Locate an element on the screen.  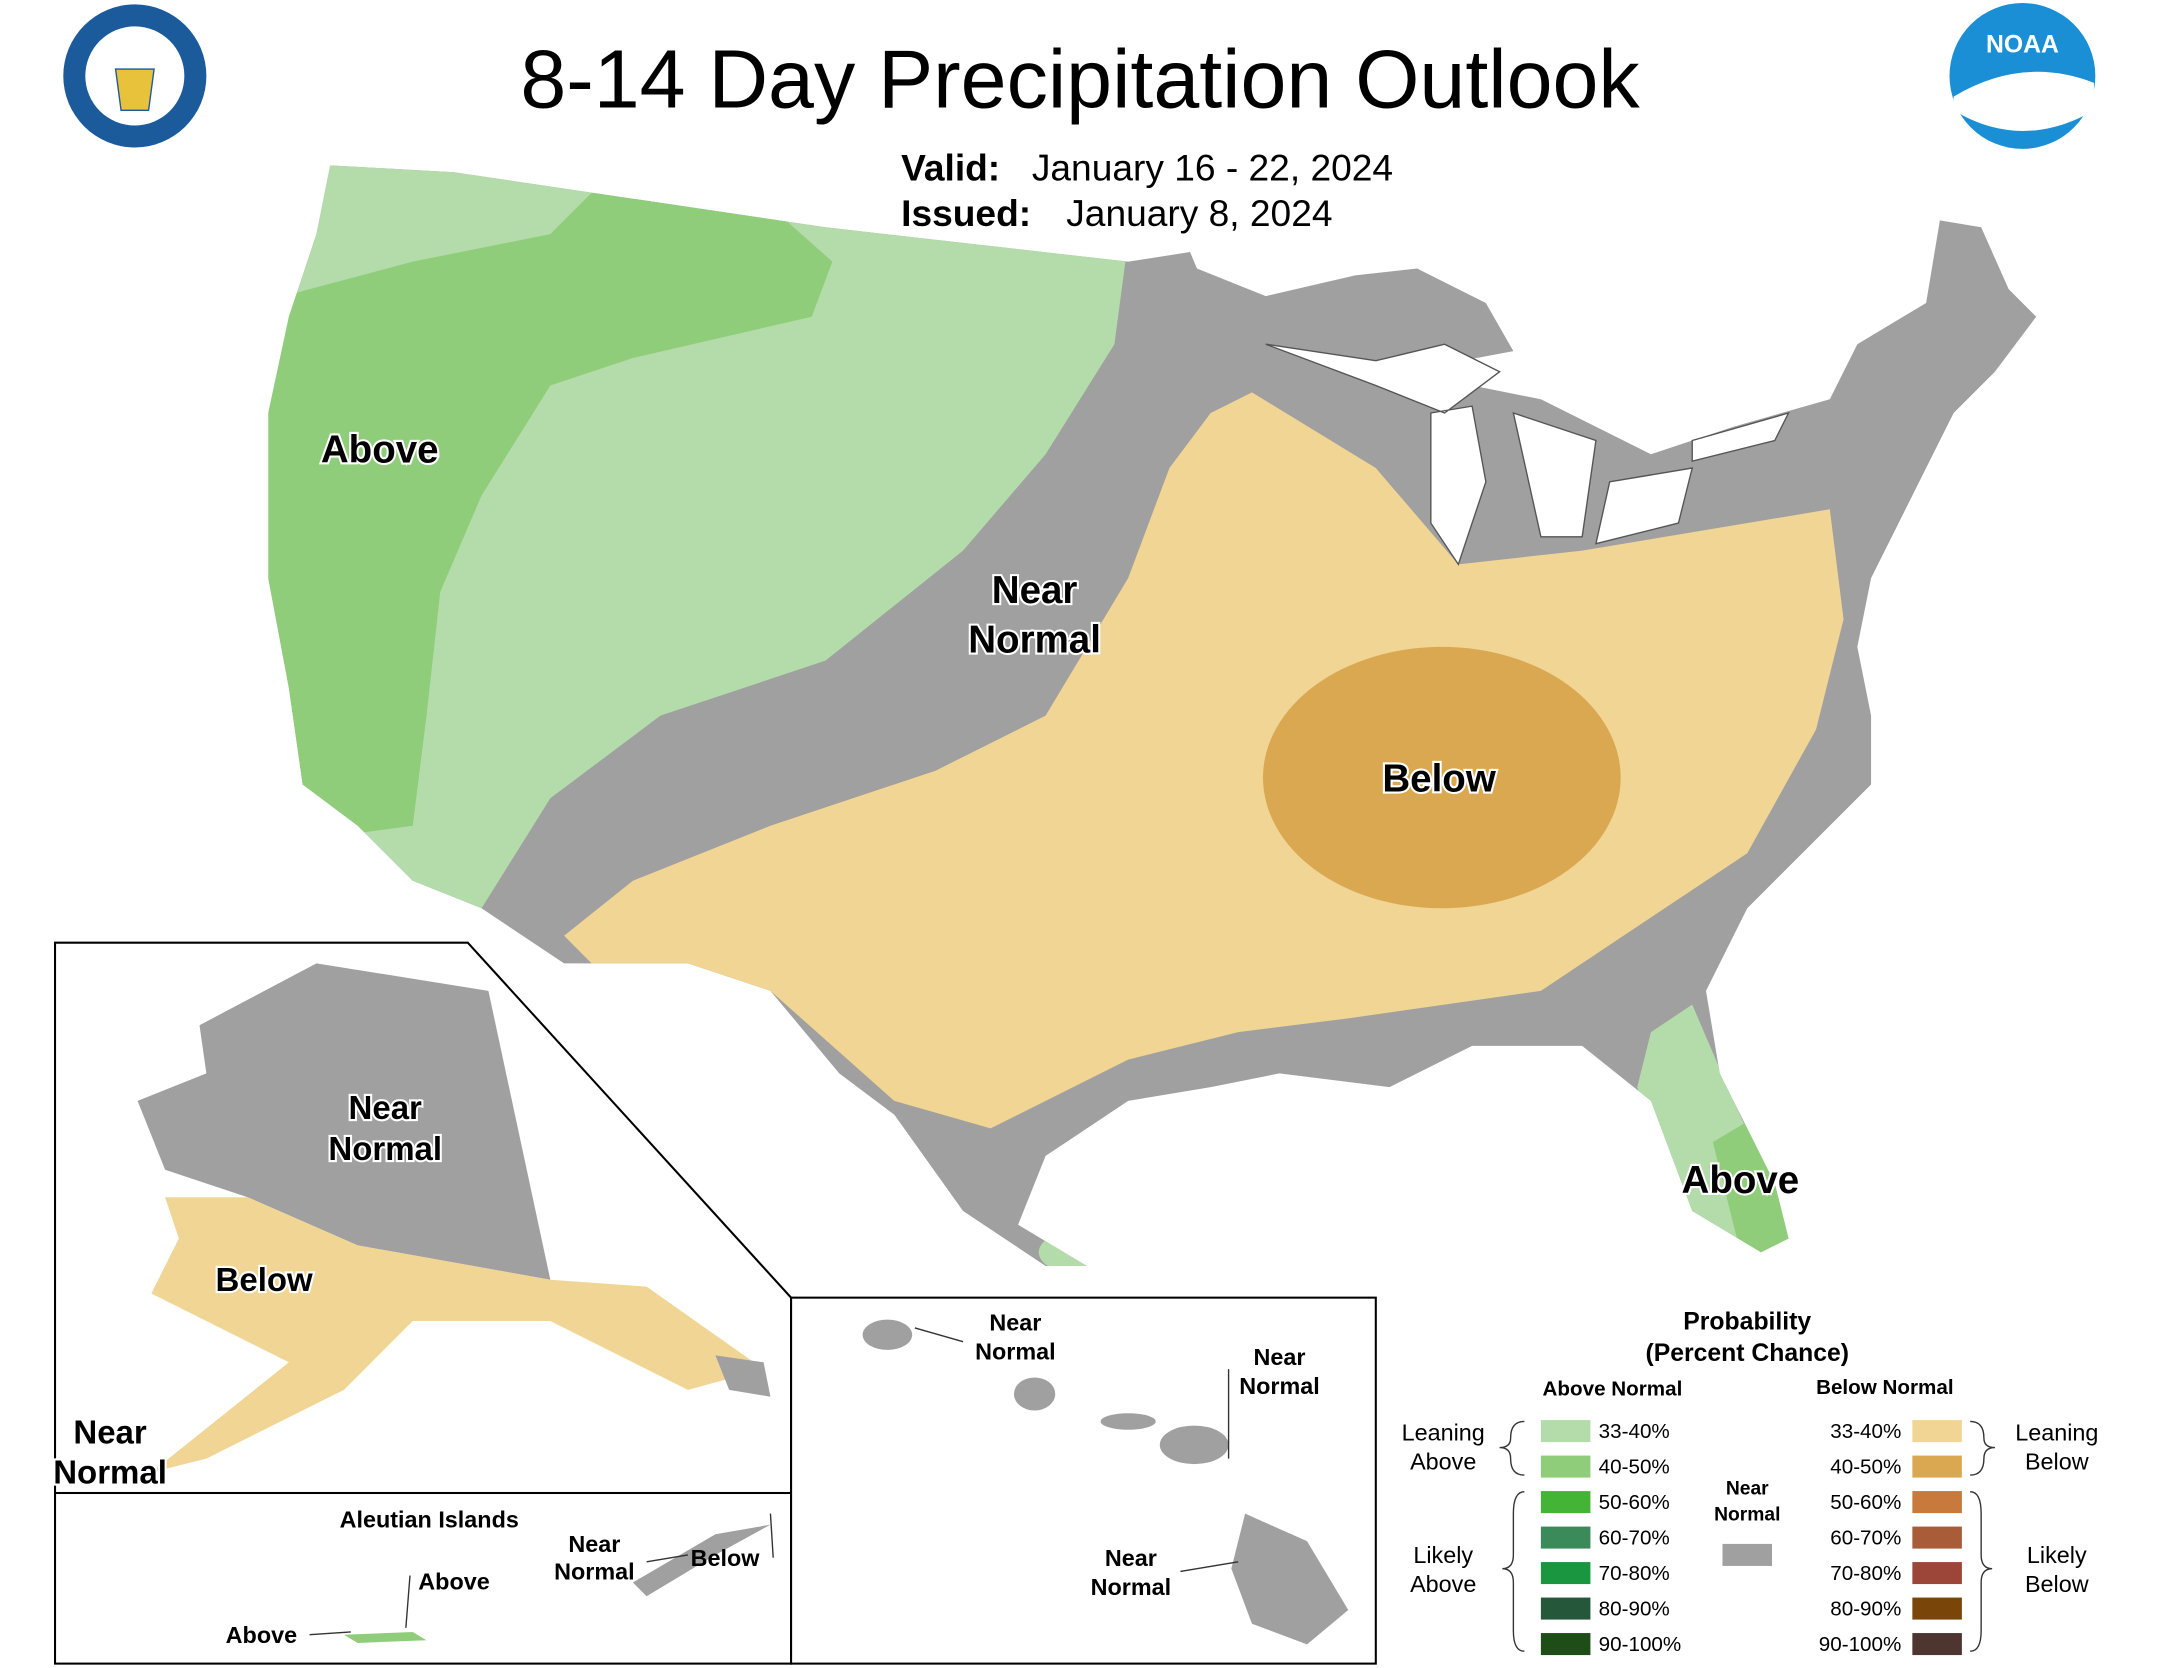
legend-group: Leaning Below is located at coordinates (2056, 1447).